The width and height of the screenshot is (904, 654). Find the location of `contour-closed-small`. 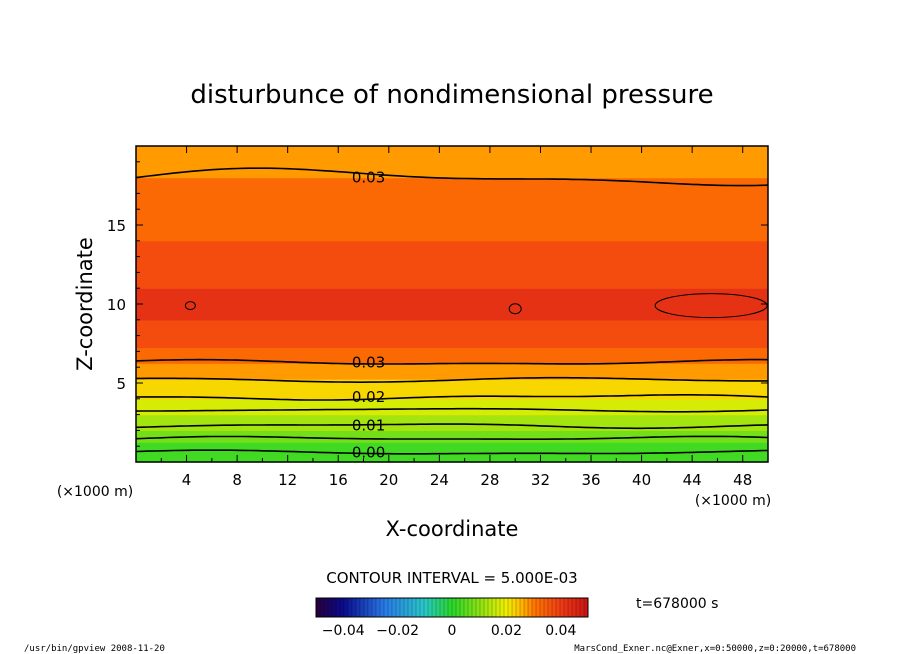

contour-closed-small is located at coordinates (515, 309).